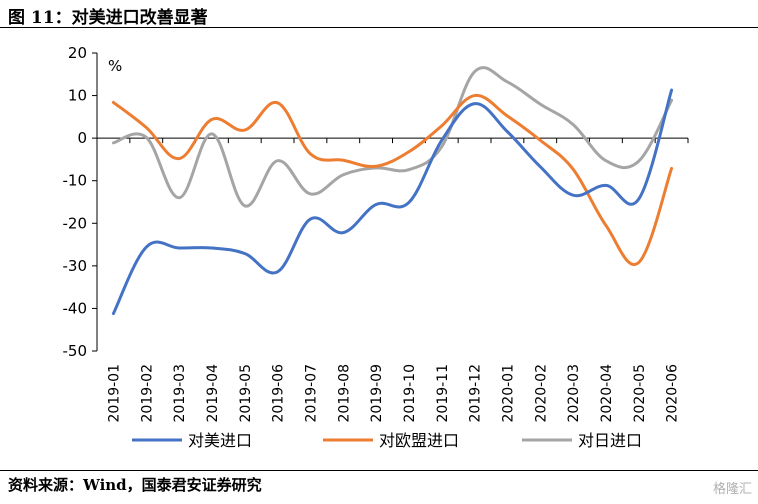  Describe the element at coordinates (377, 393) in the screenshot. I see `x-tick-label: 2019-09` at that location.